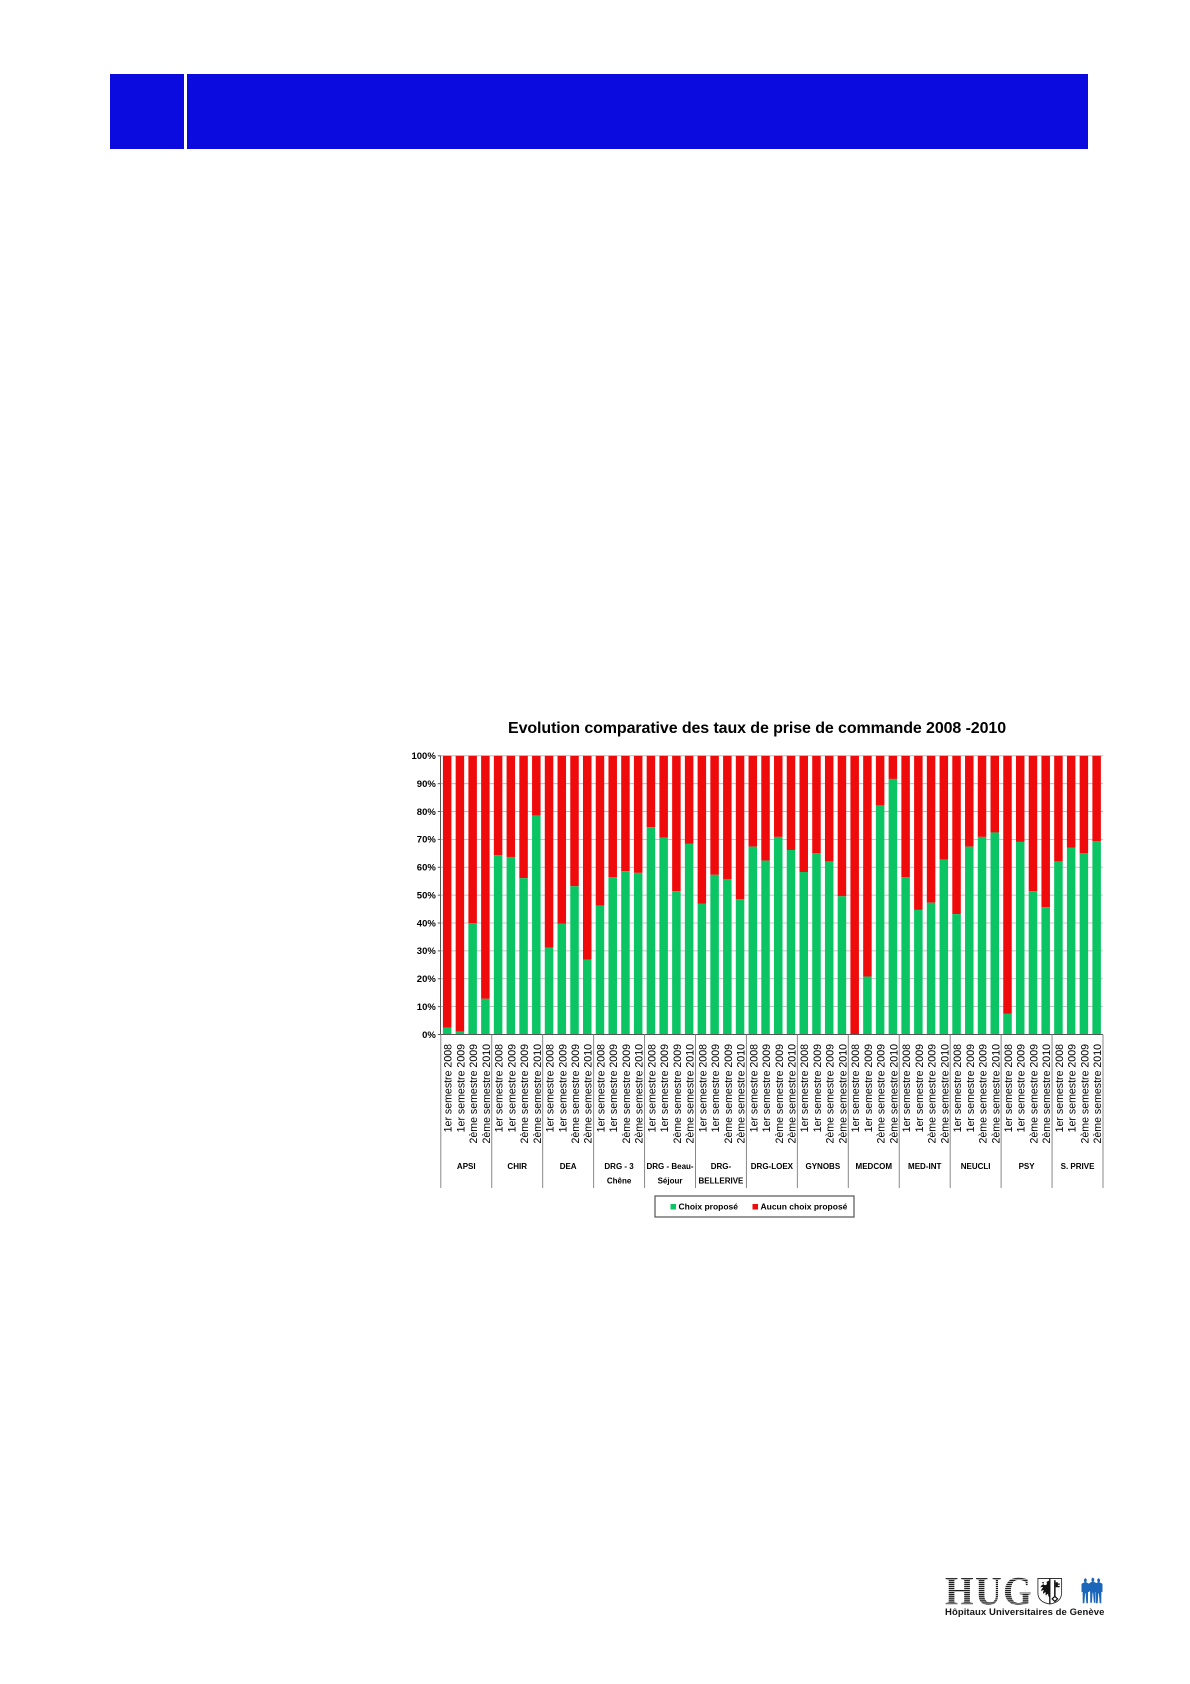 This screenshot has width=1190, height=1684. I want to click on svg-text: 80%, so click(427, 812).